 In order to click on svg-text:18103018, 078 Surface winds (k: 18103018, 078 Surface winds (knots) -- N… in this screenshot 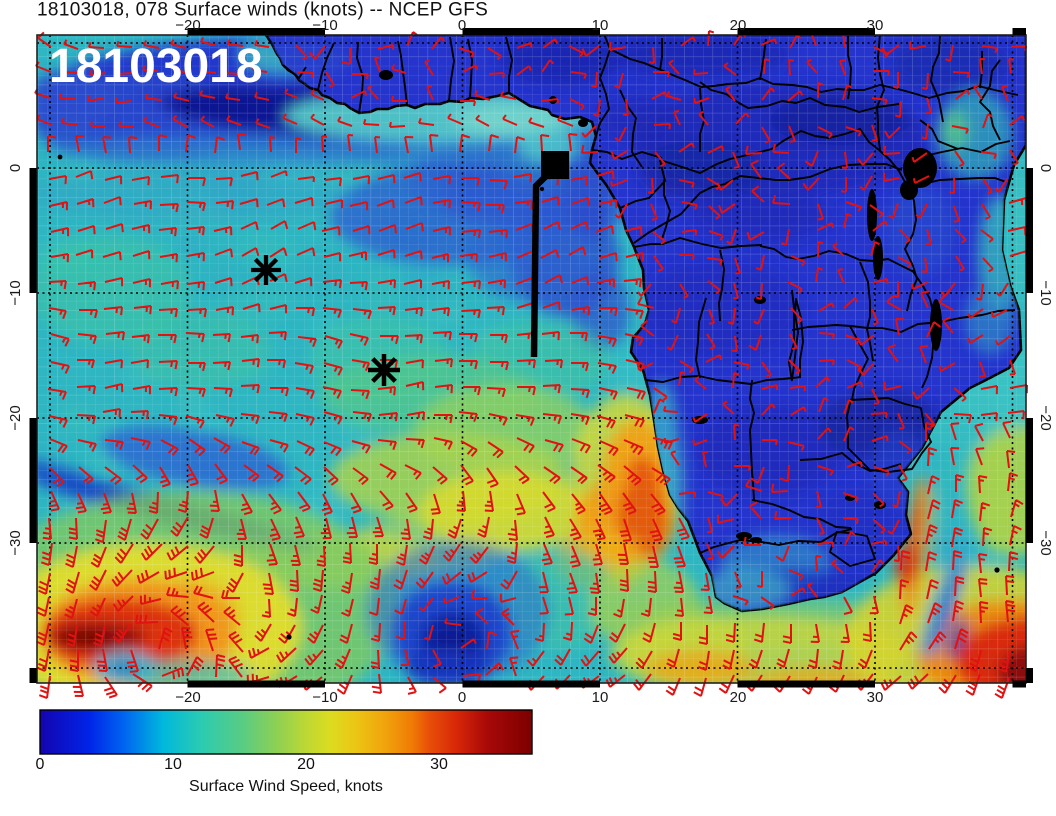, I will do `click(262, 10)`.